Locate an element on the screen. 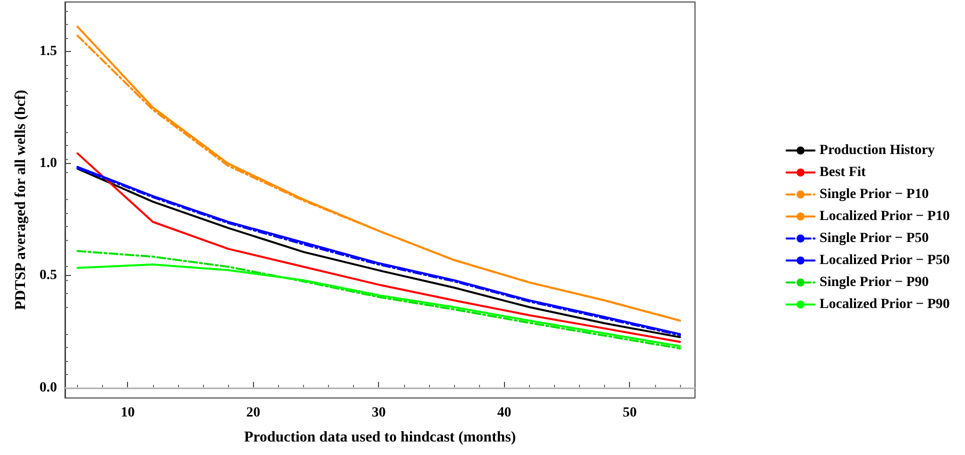  x-axis-title: Production data used to hindcast (months) is located at coordinates (380, 438).